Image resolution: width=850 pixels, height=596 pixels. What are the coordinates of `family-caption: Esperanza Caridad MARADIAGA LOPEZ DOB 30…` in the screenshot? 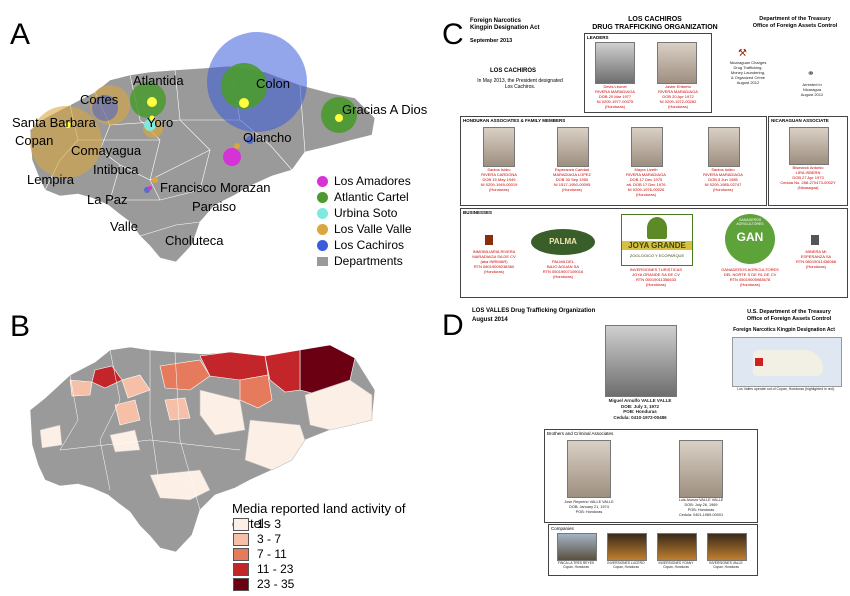 It's located at (571, 179).